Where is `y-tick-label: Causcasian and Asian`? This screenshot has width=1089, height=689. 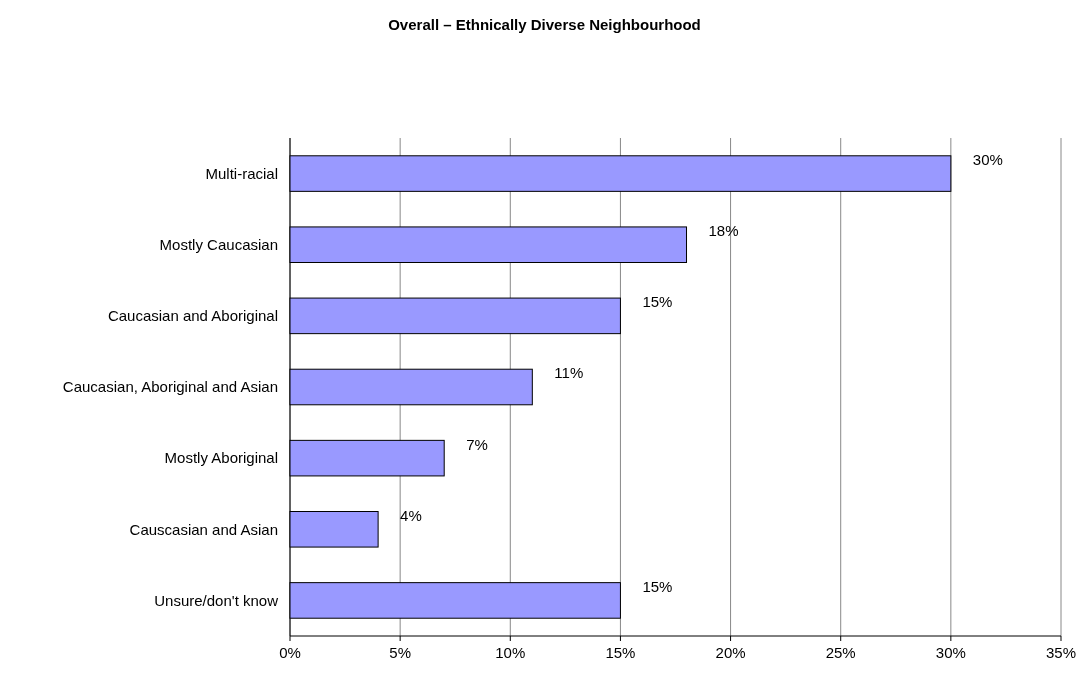
y-tick-label: Causcasian and Asian is located at coordinates (203, 529).